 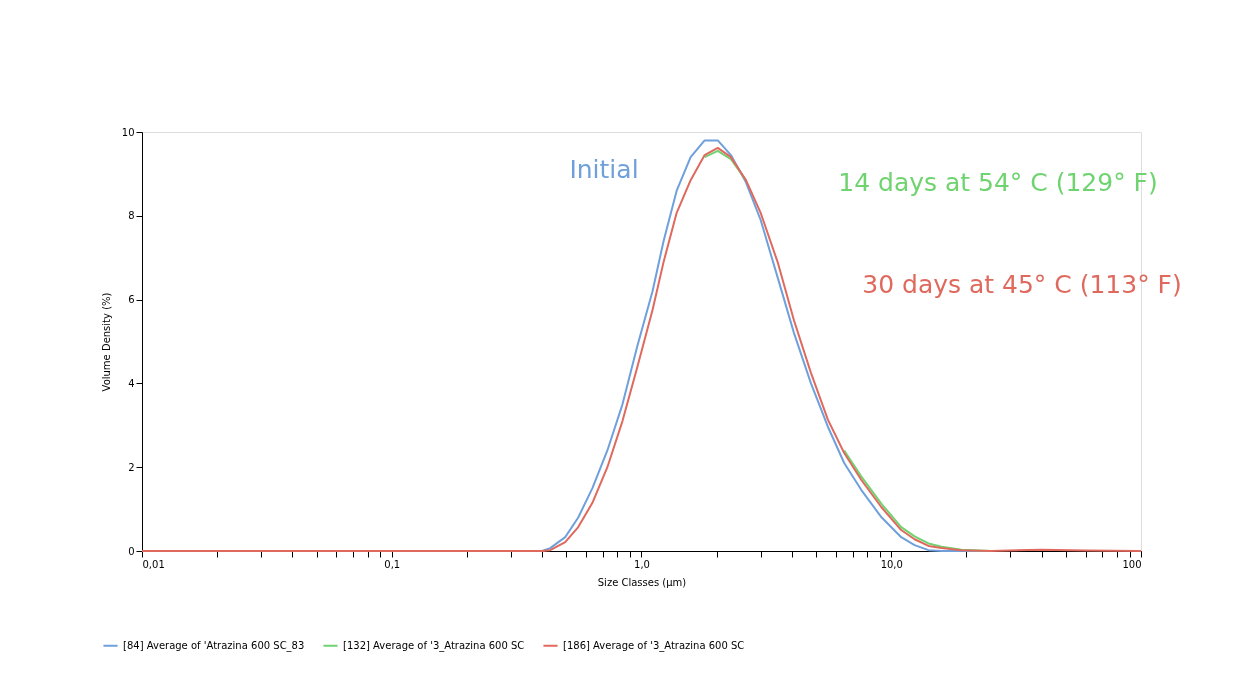 I want to click on y-axis-title: Volume Density (%), so click(x=106, y=342).